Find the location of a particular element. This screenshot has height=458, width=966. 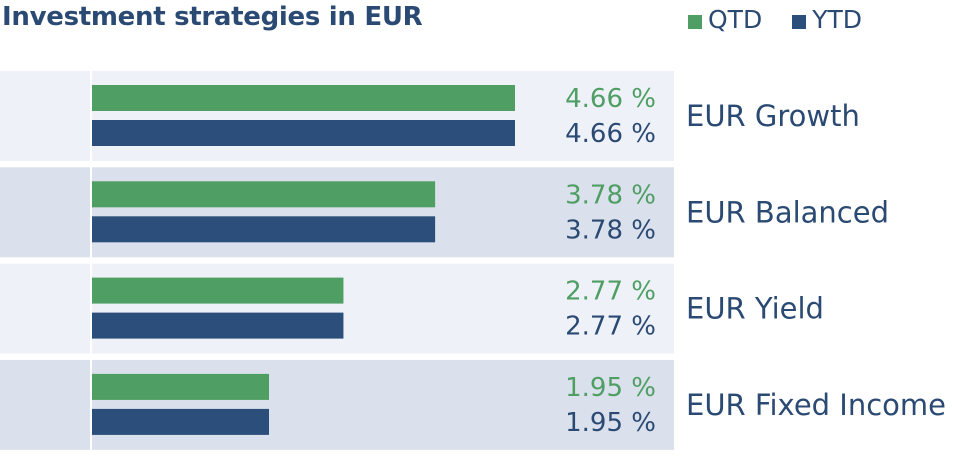

category-label: EUR Yield is located at coordinates (755, 309).